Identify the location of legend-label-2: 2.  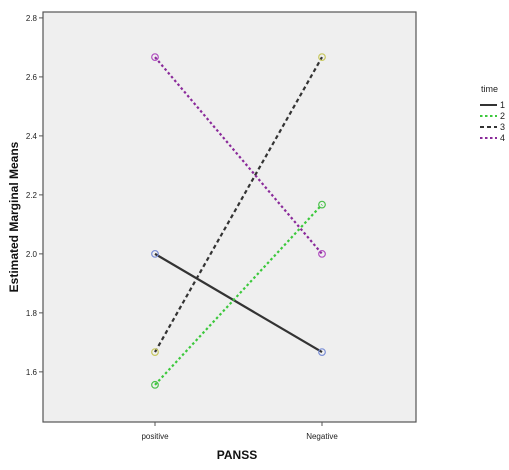
(502, 116).